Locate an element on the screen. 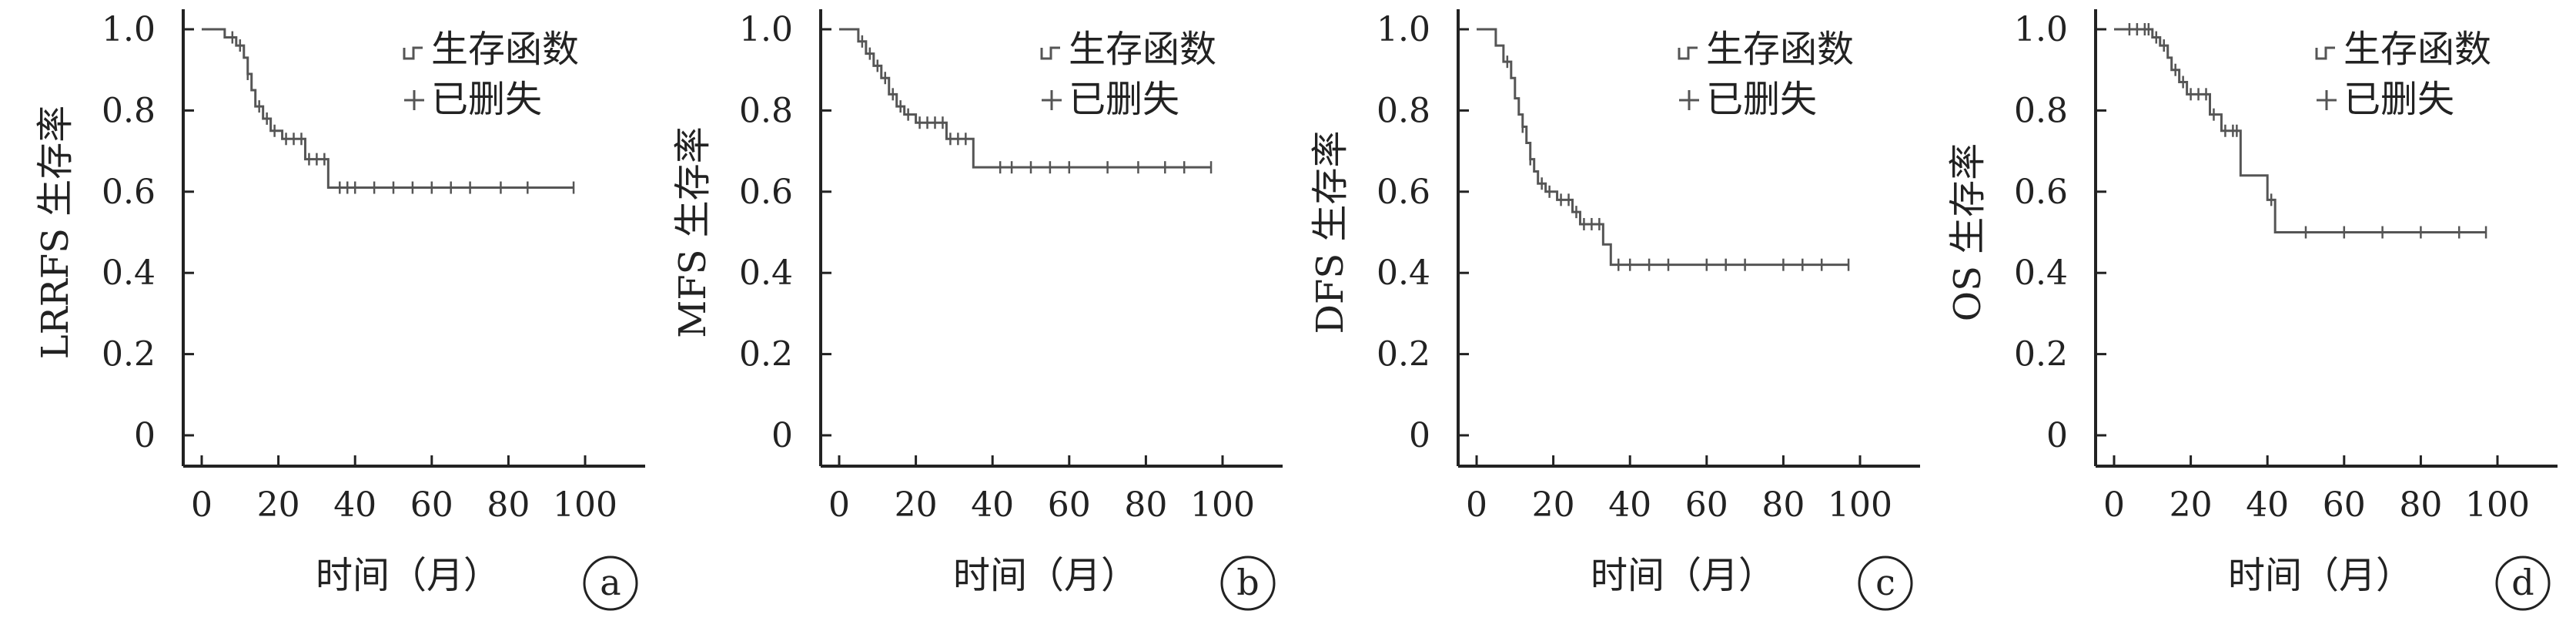 Image resolution: width=2576 pixels, height=621 pixels. panel-letter: c is located at coordinates (1885, 582).